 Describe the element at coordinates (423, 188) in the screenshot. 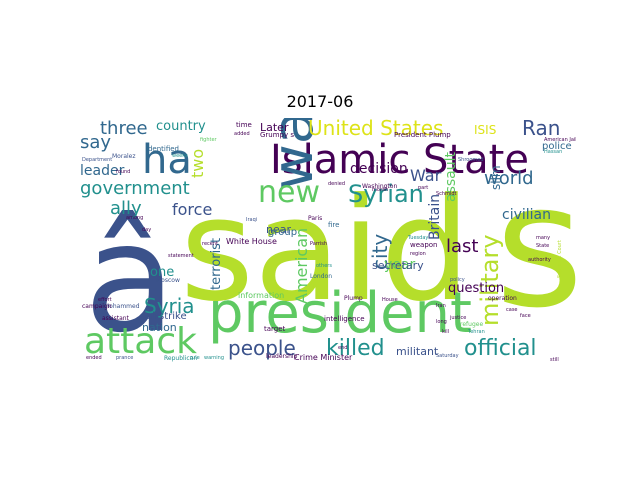

I see `word-part: part` at that location.